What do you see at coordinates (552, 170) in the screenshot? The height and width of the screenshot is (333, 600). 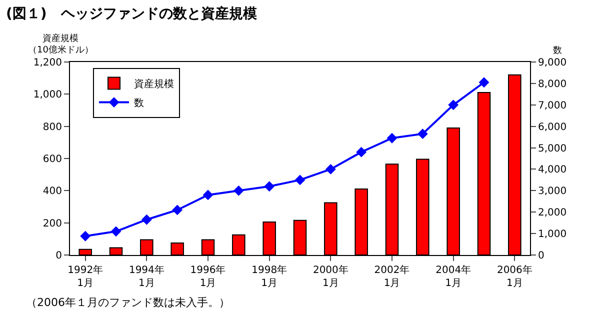 I see `y2-tick-label: 4,000` at bounding box center [552, 170].